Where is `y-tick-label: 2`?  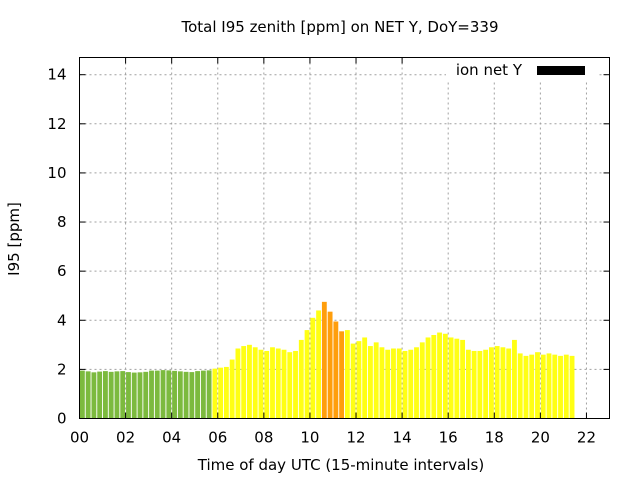 y-tick-label: 2 is located at coordinates (62, 369).